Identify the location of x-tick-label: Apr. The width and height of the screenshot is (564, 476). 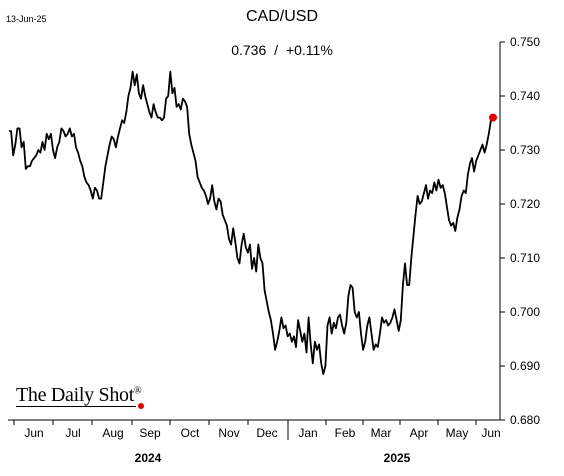
(419, 433).